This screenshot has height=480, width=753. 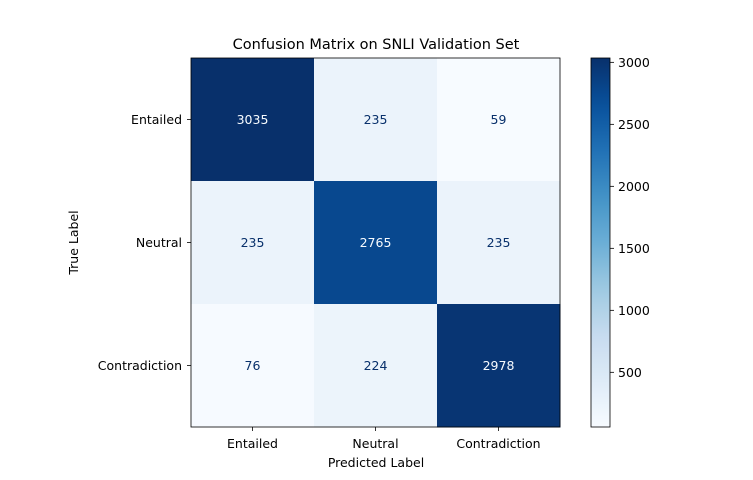 What do you see at coordinates (73, 242) in the screenshot?
I see `y-axis-label: True Label` at bounding box center [73, 242].